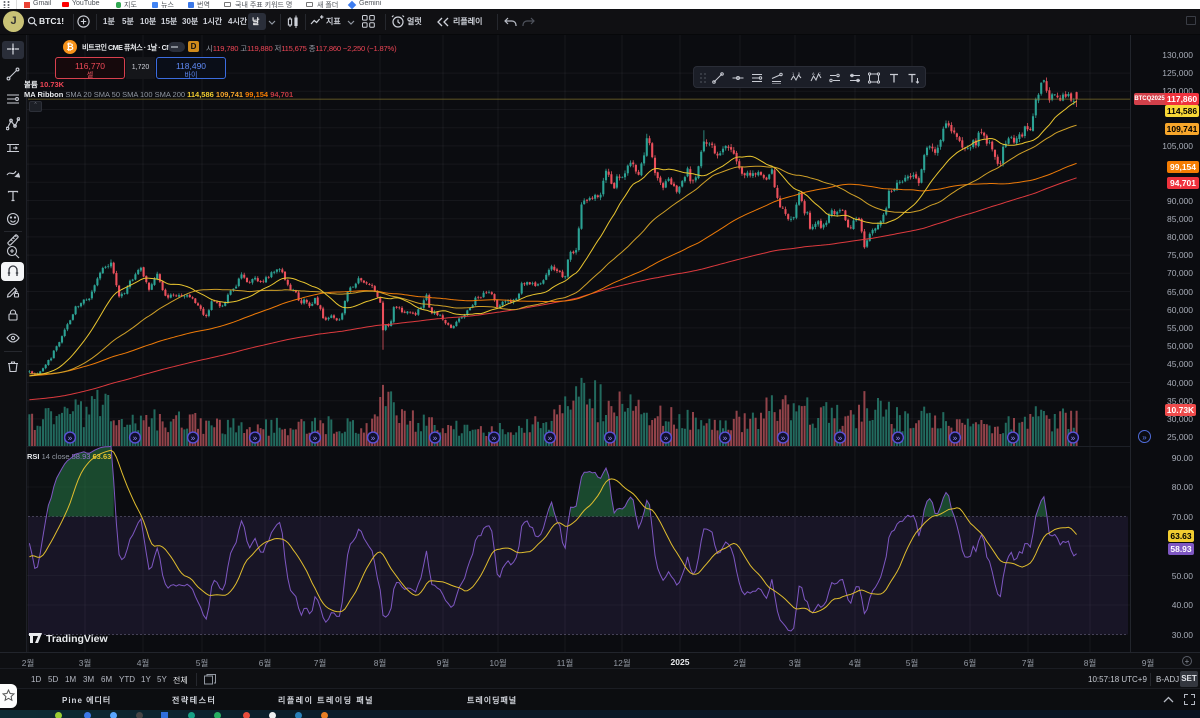  What do you see at coordinates (819, 74) in the screenshot?
I see `svg-text: C` at bounding box center [819, 74].